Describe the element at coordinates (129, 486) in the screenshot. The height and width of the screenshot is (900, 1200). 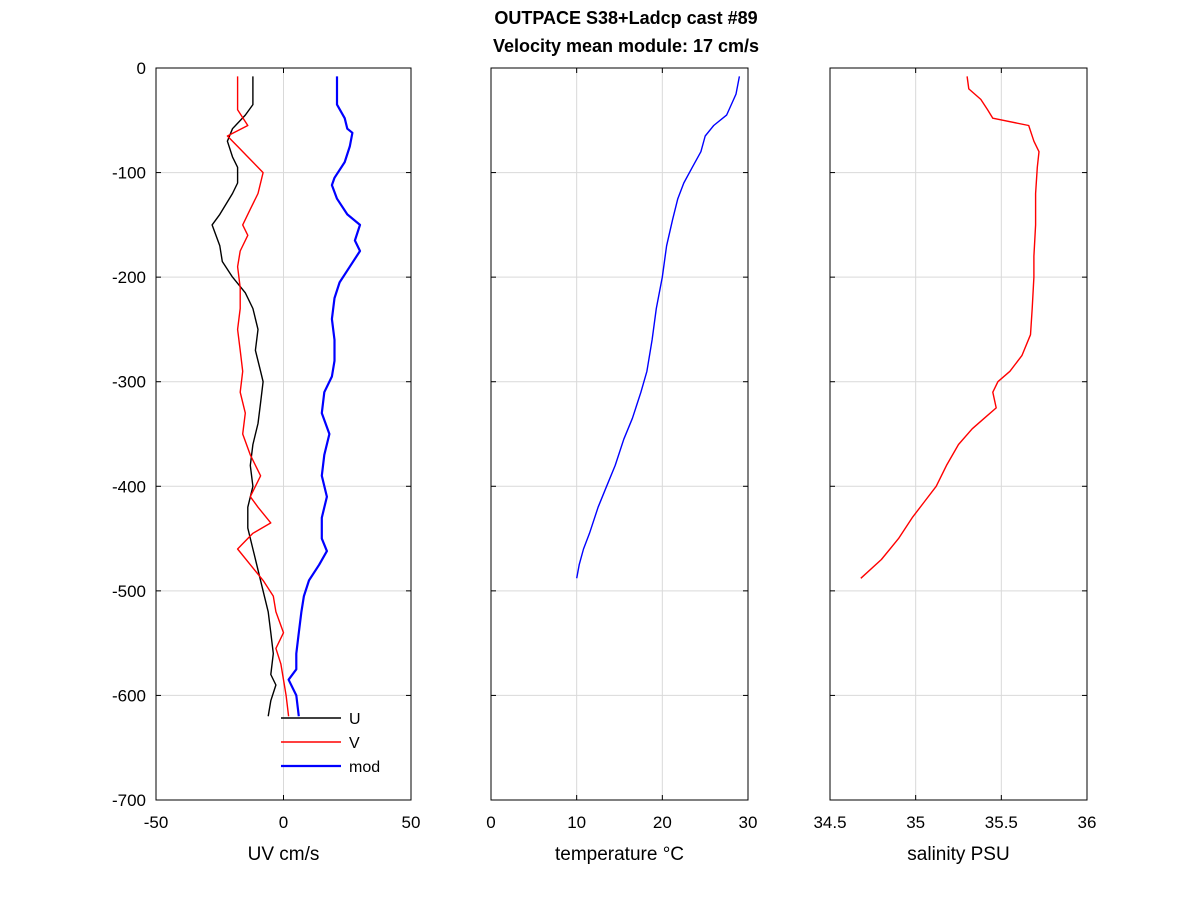
I see `y-tick-label: -400` at that location.